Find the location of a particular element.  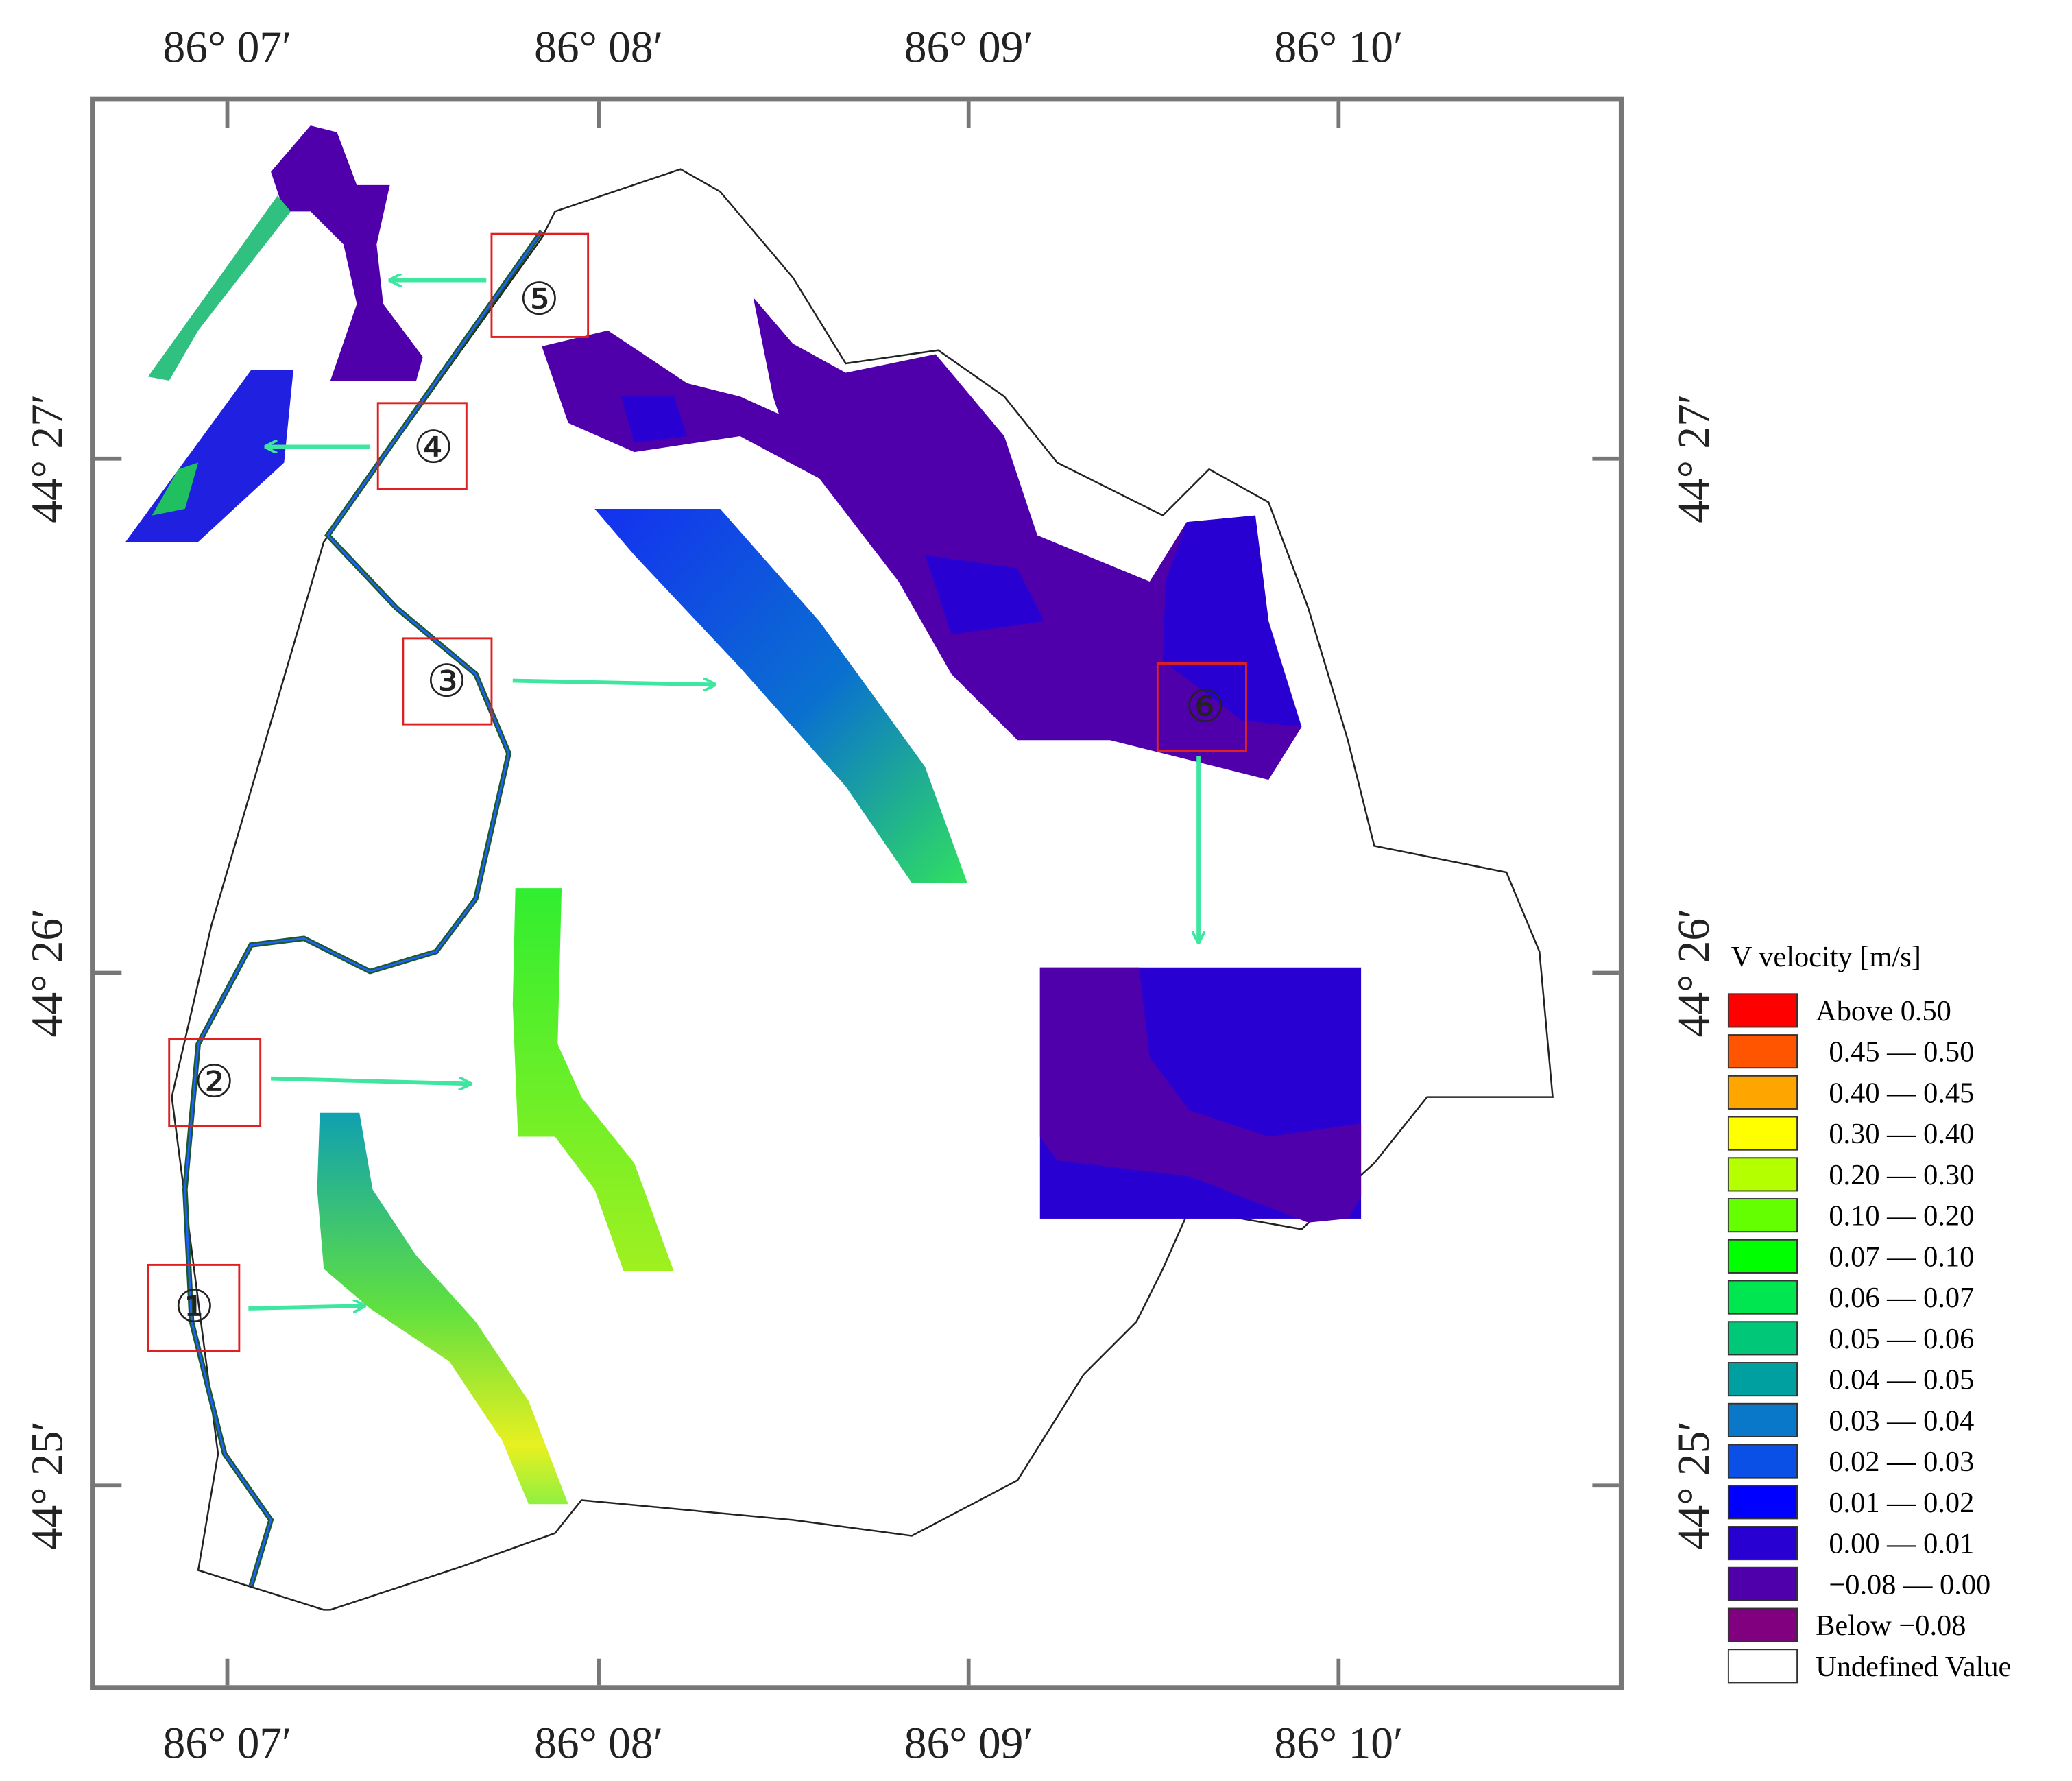

zone-label: ① is located at coordinates (194, 1307).